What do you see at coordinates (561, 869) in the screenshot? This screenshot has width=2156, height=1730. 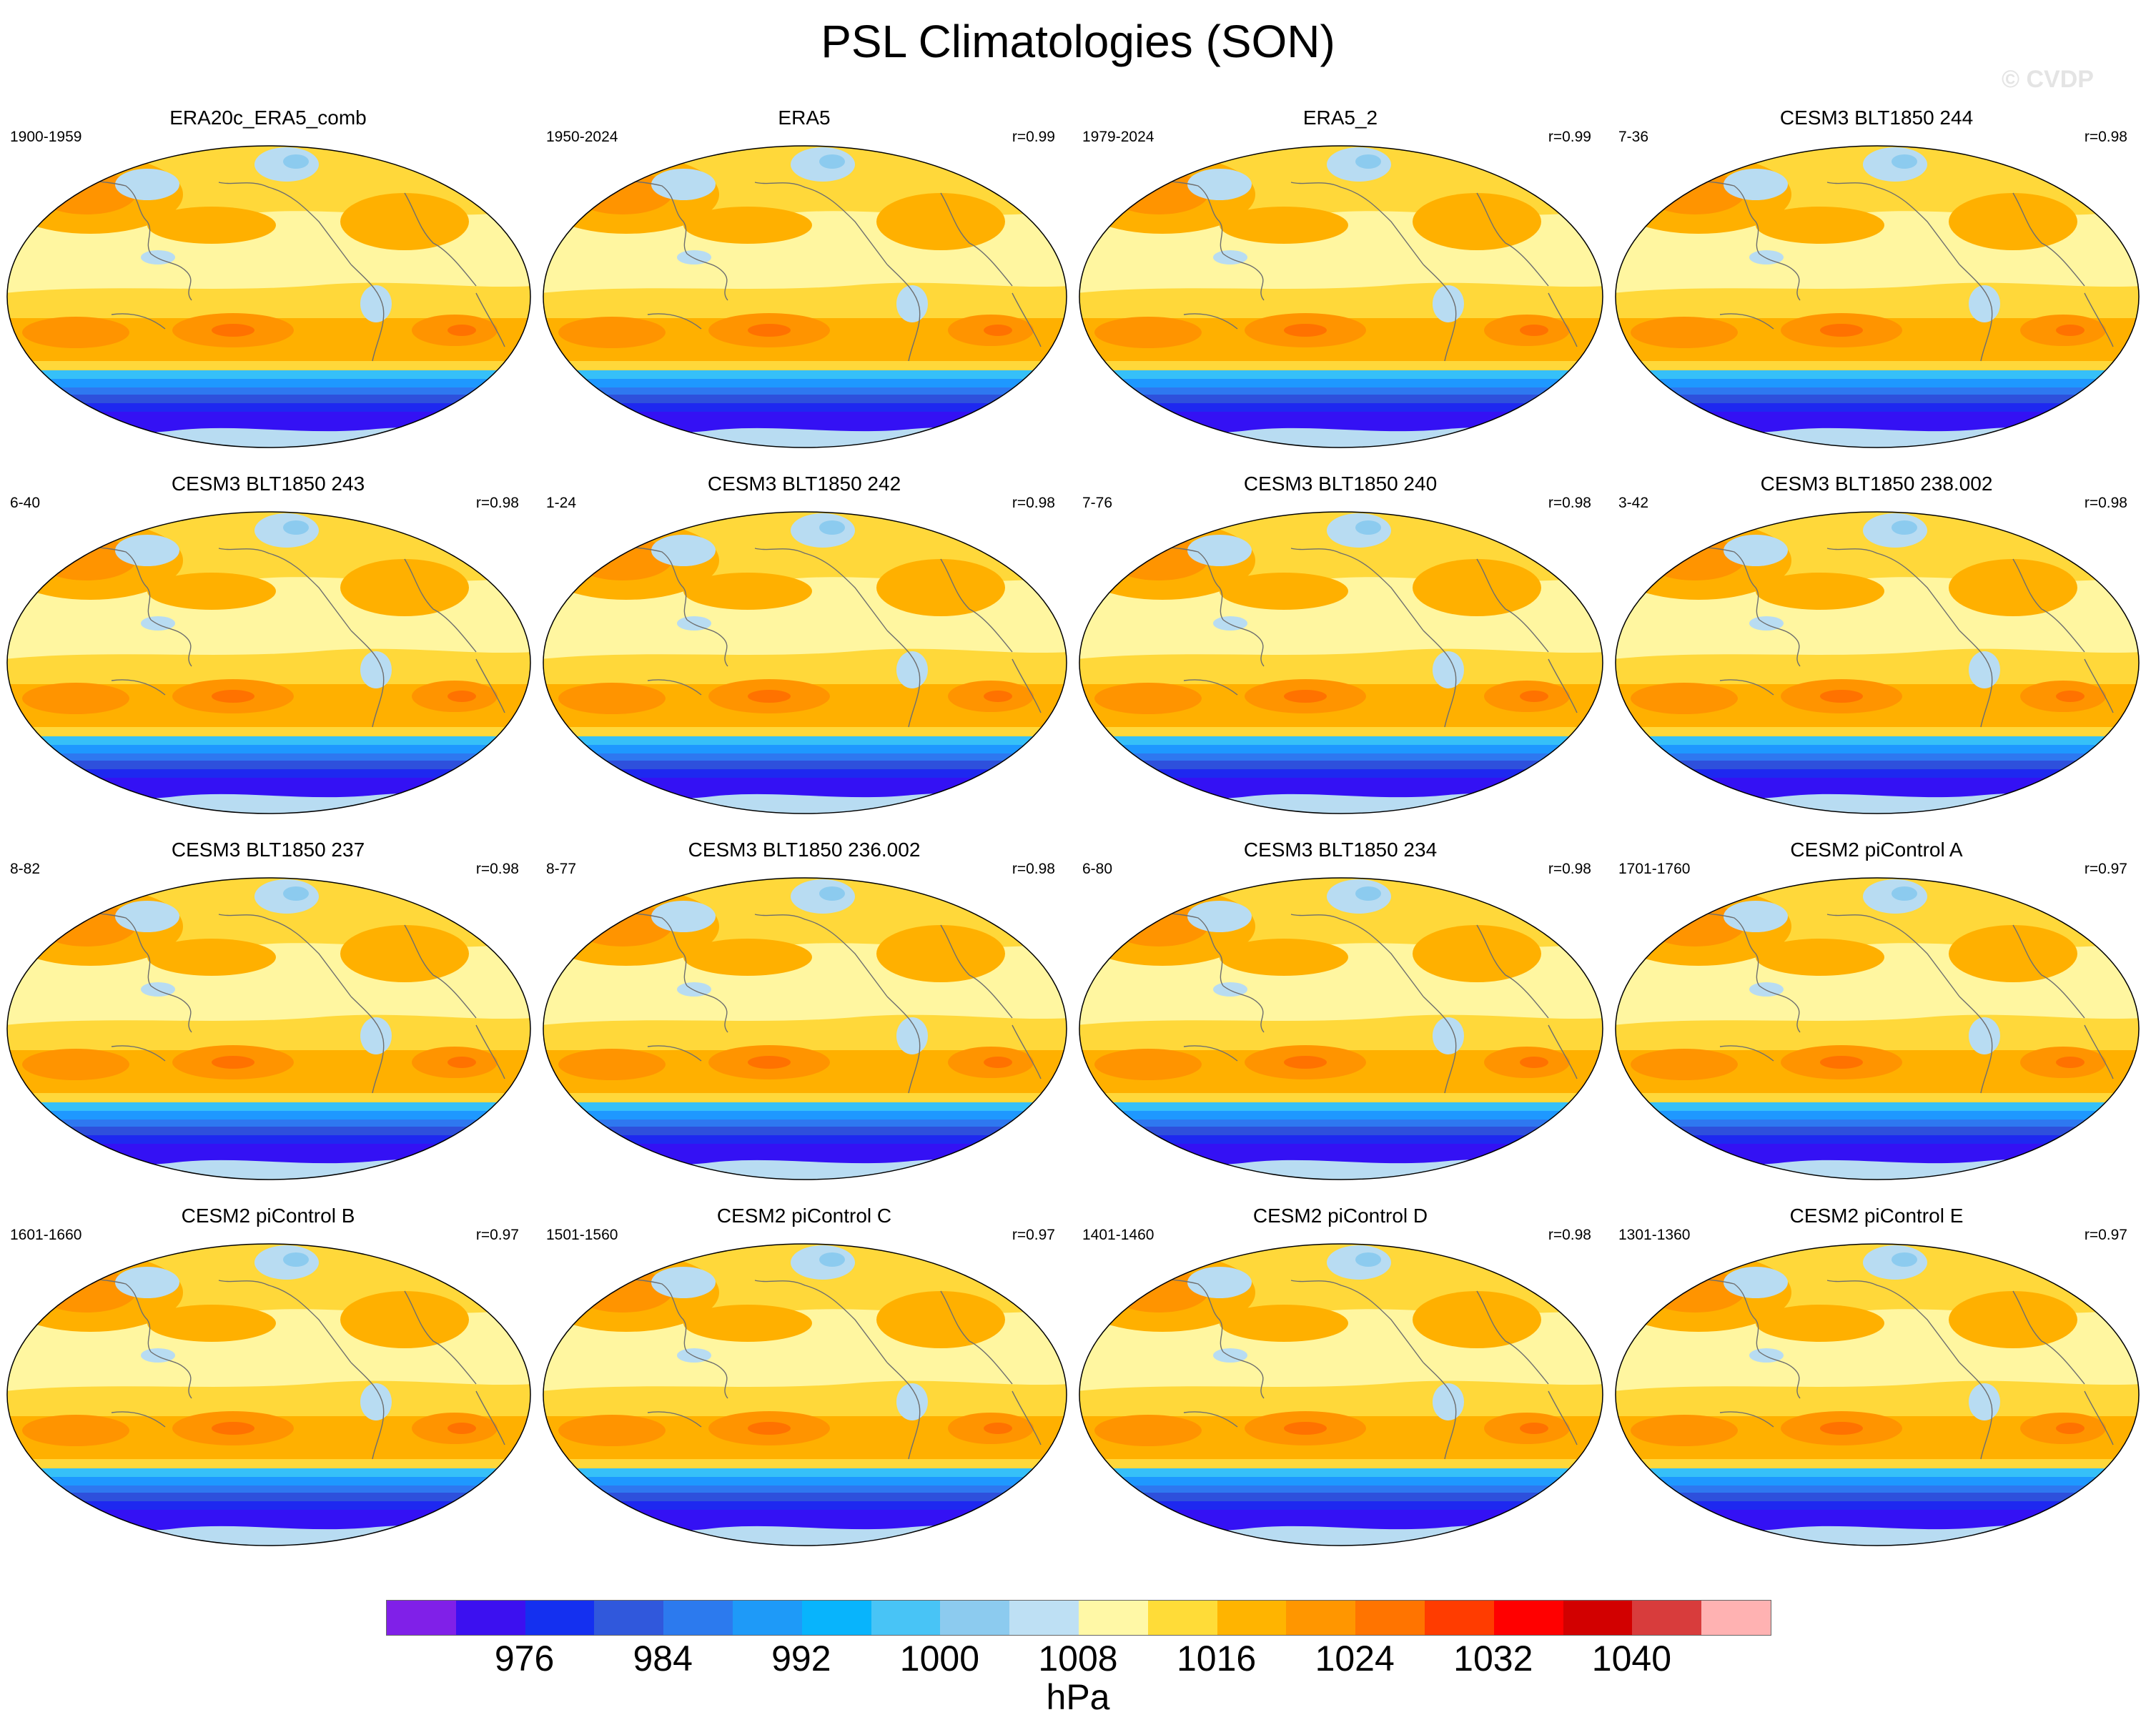 I see `panel-years: 8-77` at bounding box center [561, 869].